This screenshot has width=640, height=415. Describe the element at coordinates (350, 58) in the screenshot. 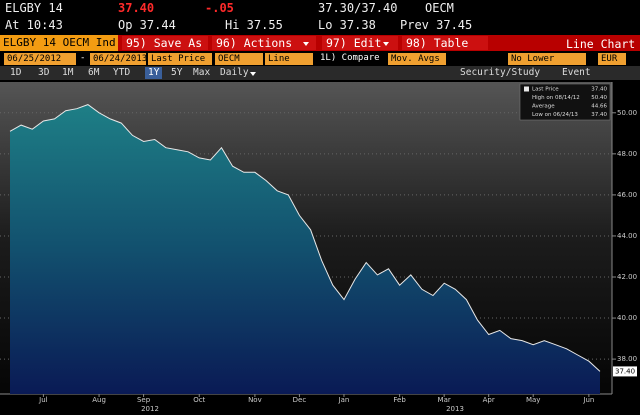

I see `compare: 1L) Compare` at that location.